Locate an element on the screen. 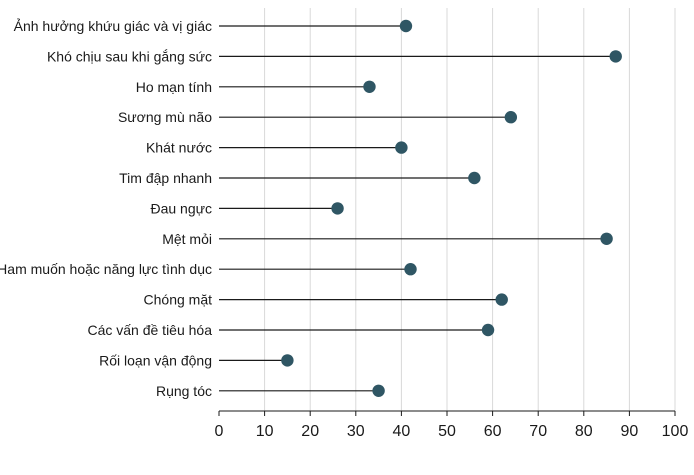 This screenshot has width=694, height=475. category-label-8: Ham muốn hoặc năng lực tình dục is located at coordinates (106, 269).